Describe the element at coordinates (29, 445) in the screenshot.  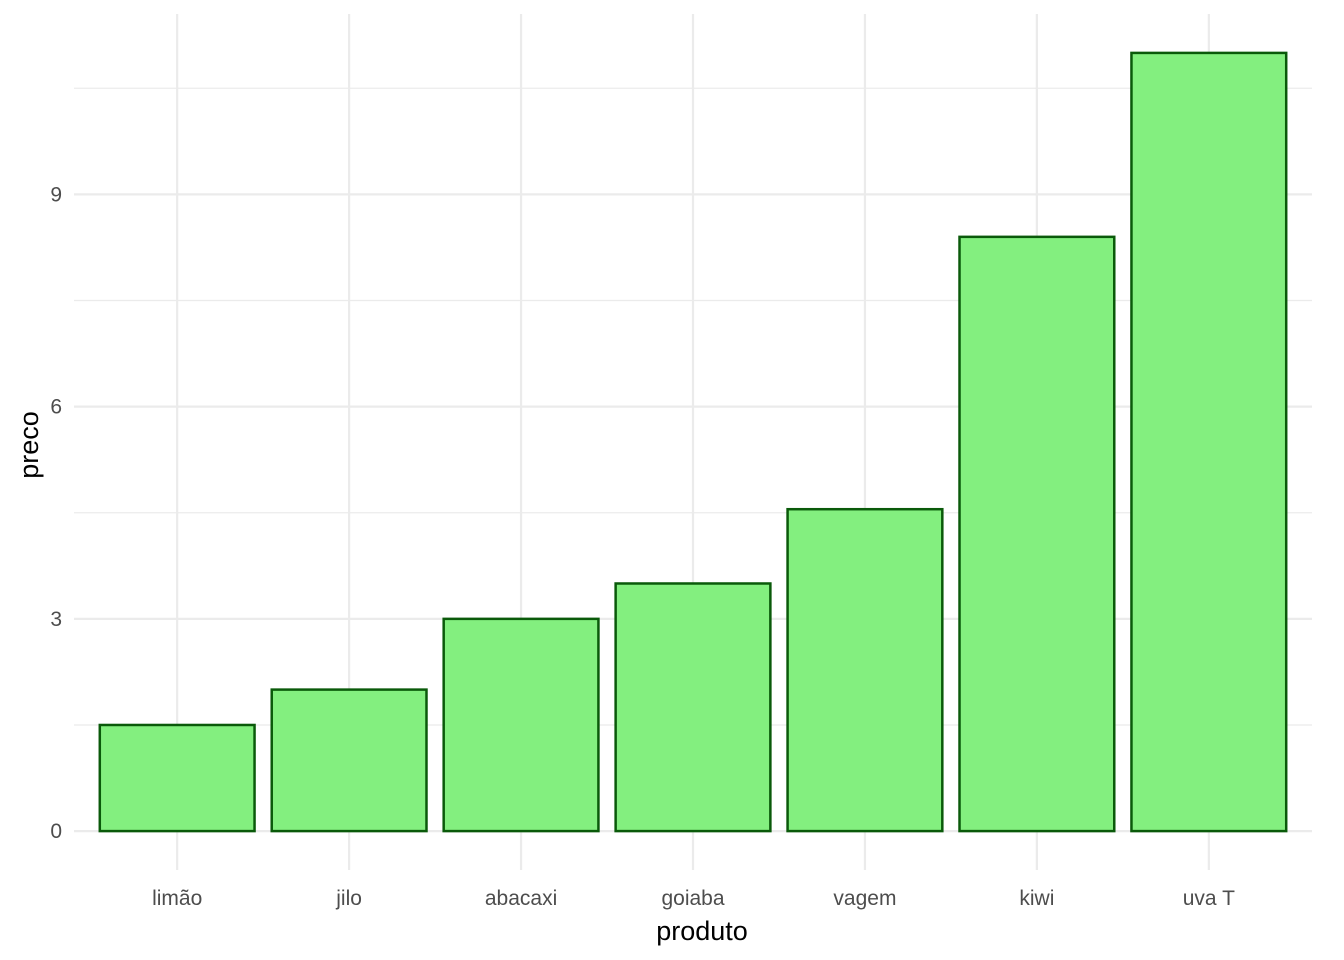
I see `y-axis-title: preco` at that location.